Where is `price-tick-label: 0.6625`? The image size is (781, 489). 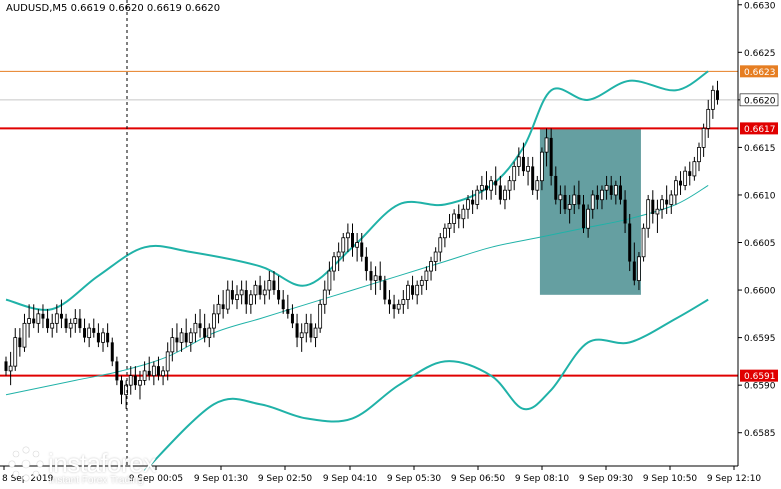 price-tick-label: 0.6625 is located at coordinates (760, 54).